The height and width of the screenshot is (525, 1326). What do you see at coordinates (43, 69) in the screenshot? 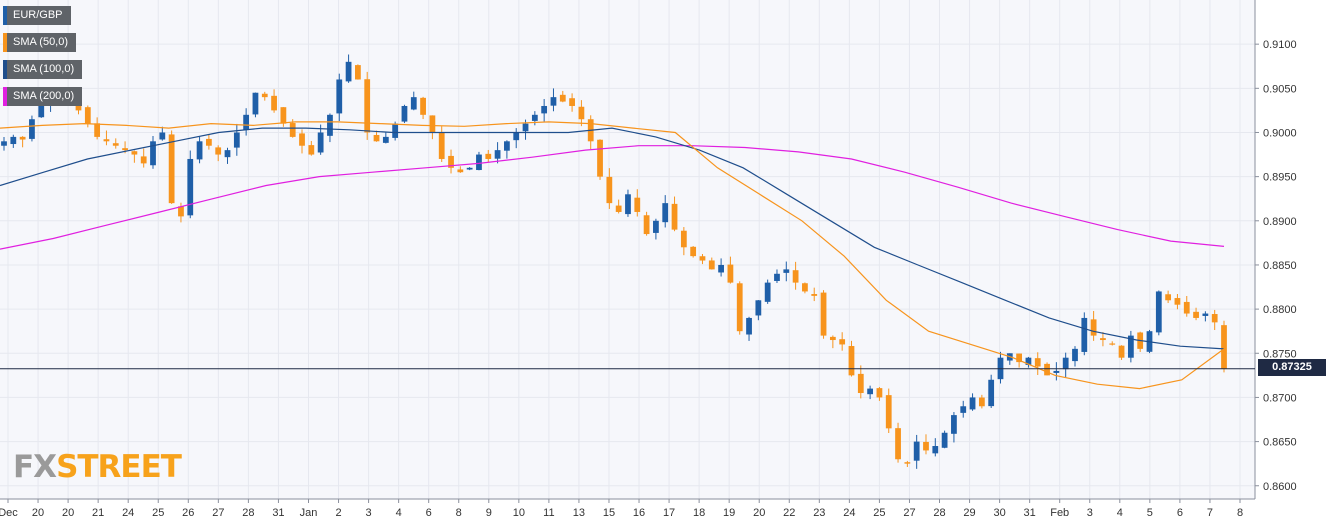
I see `legend-sma-100: SMA (100,0)` at bounding box center [43, 69].